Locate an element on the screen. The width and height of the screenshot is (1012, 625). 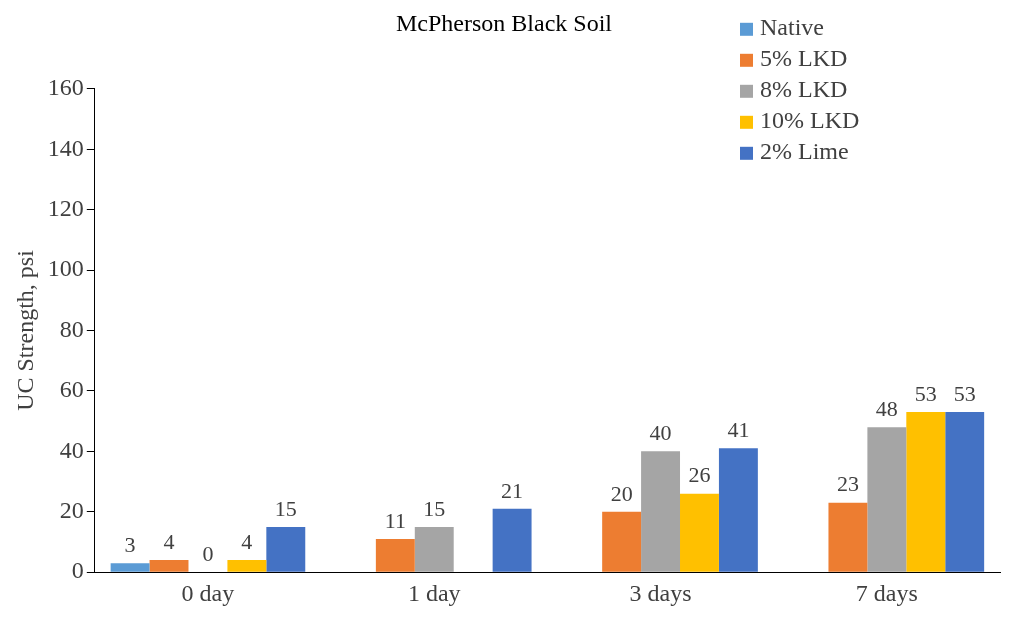
data-label: 11 is located at coordinates (395, 520).